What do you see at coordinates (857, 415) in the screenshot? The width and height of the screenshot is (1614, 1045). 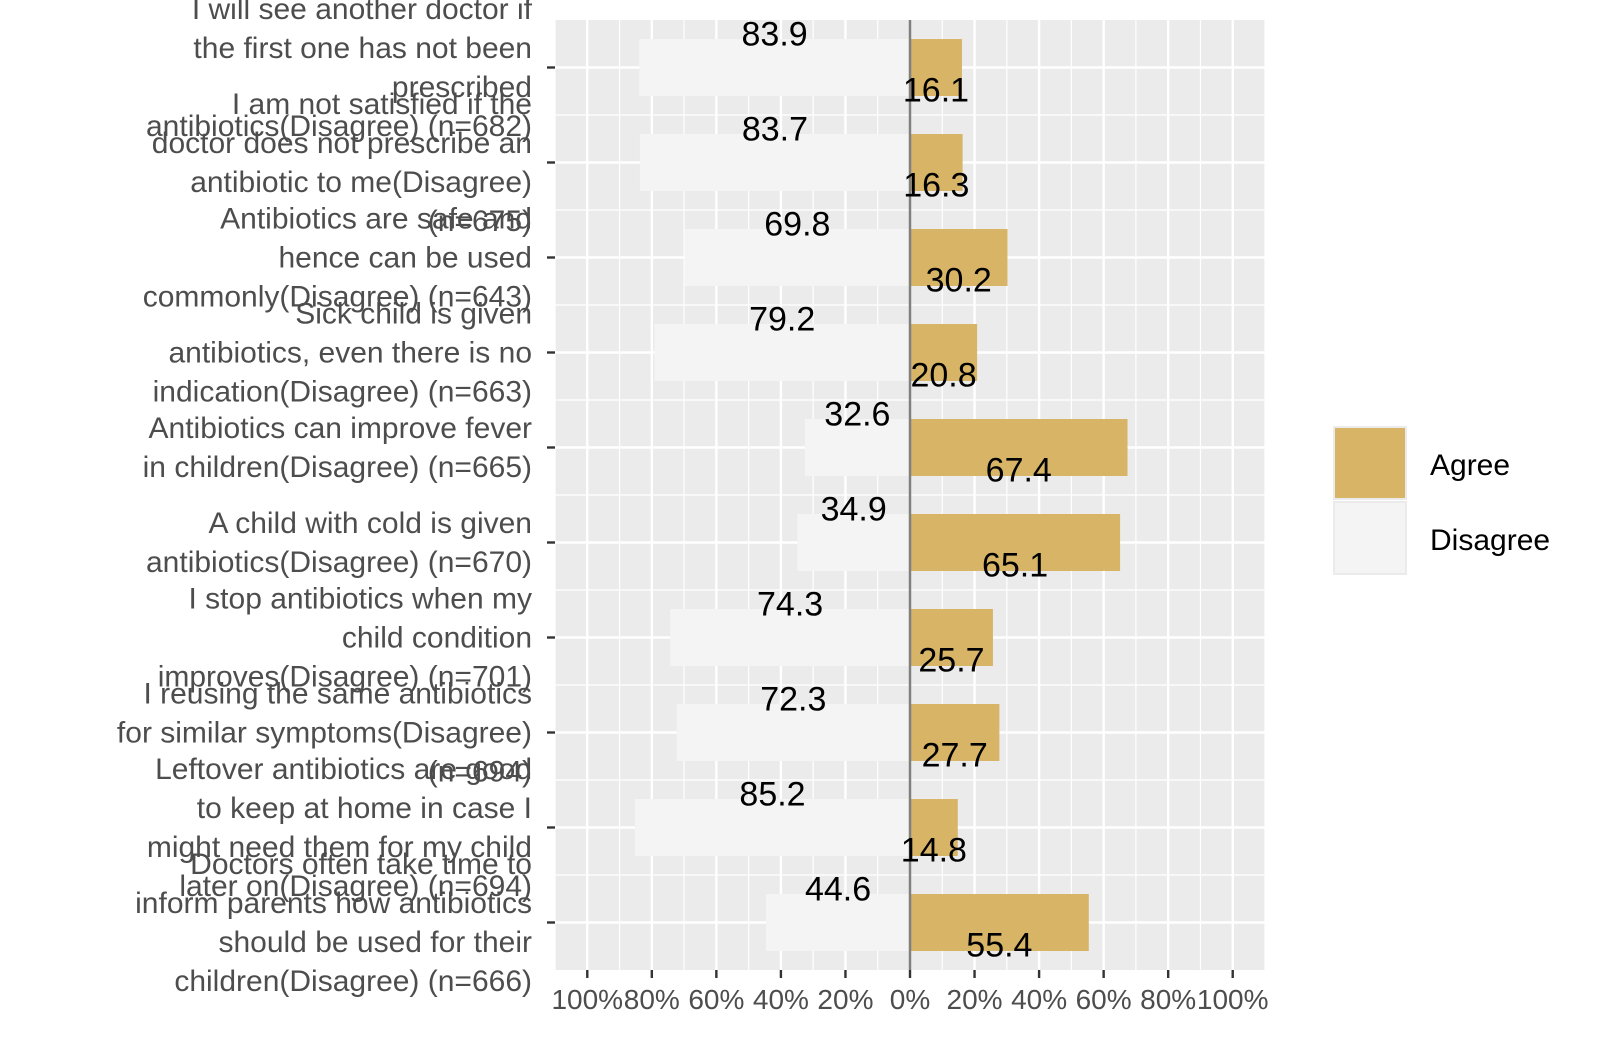 I see `data-label-disagree: 32.6` at bounding box center [857, 415].